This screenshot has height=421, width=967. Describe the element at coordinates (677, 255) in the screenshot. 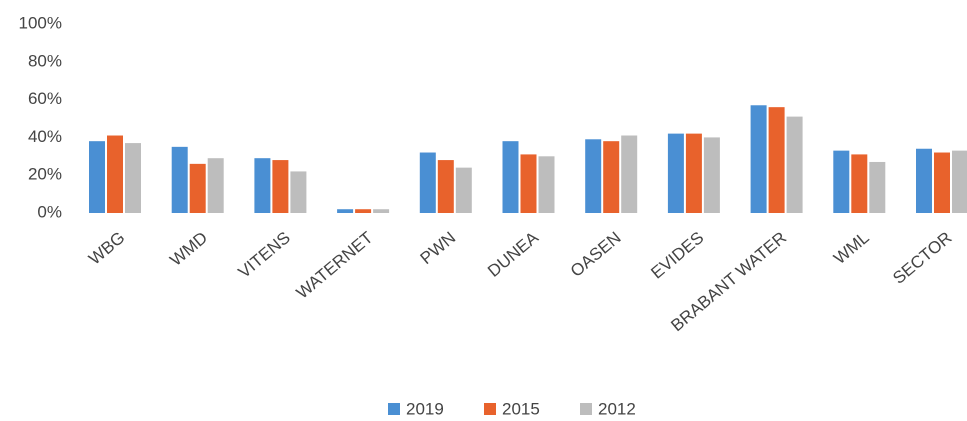

I see `x-tick-label: EVIDES` at that location.